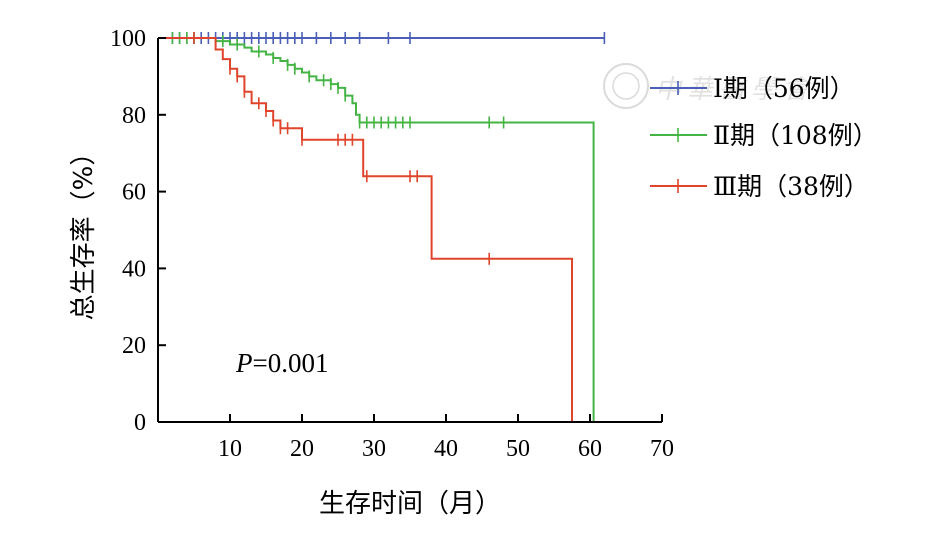 This screenshot has height=540, width=945. Describe the element at coordinates (84, 230) in the screenshot. I see `y-axis-title: 总生存率（%）` at that location.